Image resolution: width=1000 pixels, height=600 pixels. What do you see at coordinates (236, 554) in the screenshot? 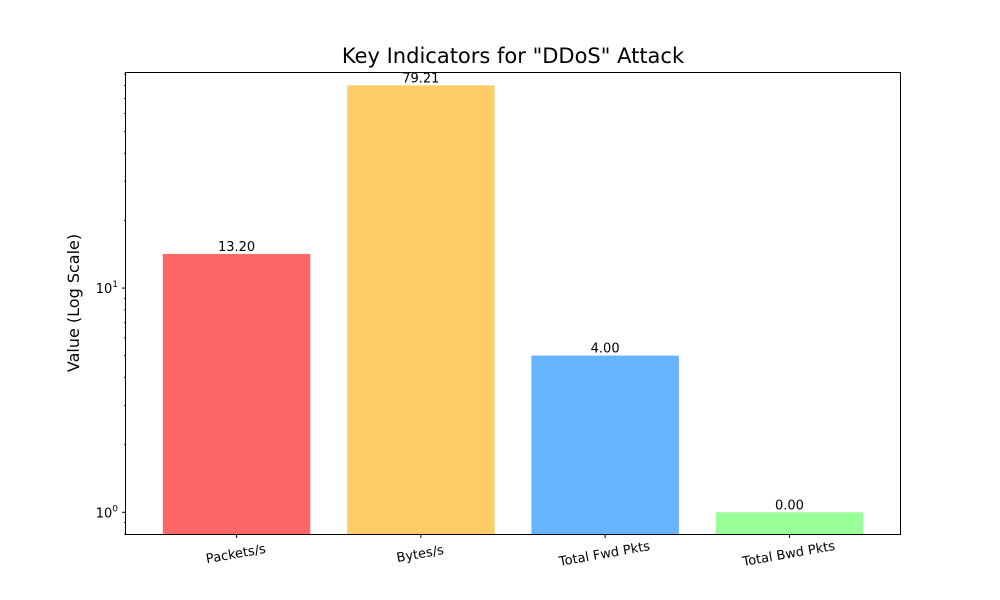
I see `x-tick-label-0: Packets/s` at bounding box center [236, 554].